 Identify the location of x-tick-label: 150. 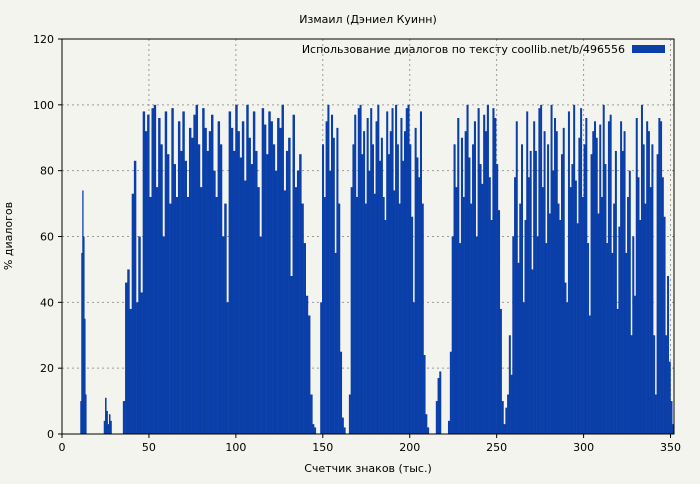
(322, 447).